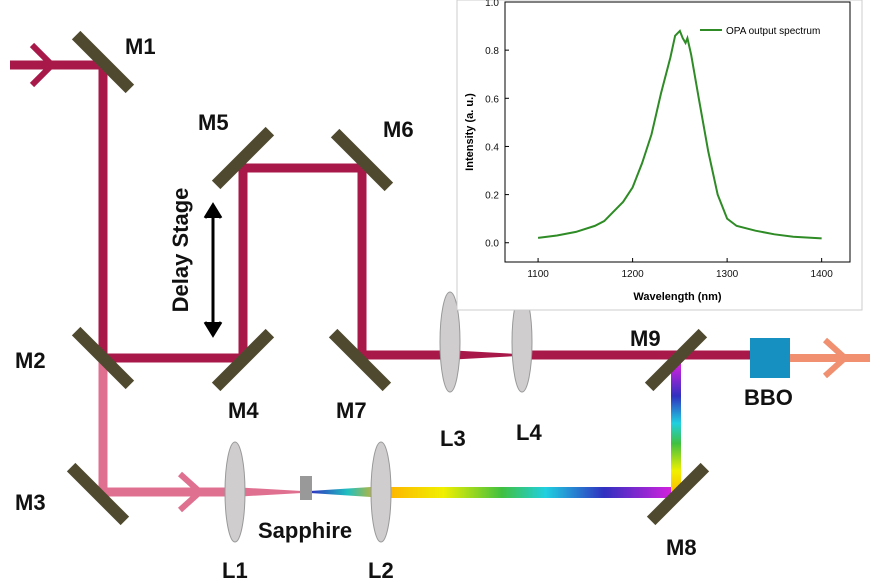 Image resolution: width=870 pixels, height=583 pixels. What do you see at coordinates (492, 196) in the screenshot?
I see `y-tick-label: 0.2` at bounding box center [492, 196].